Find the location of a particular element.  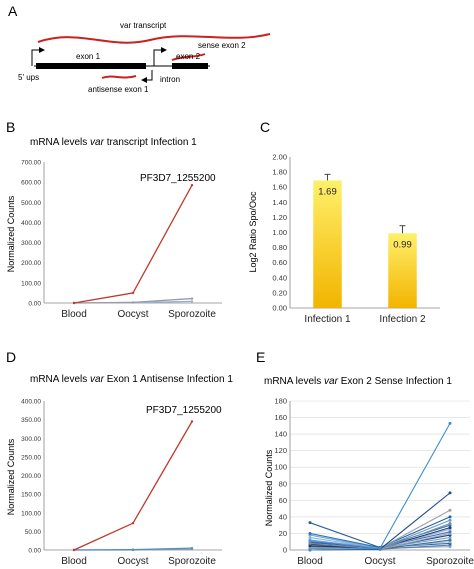

ups-promoter-arrow-icon is located at coordinates (38, 56).